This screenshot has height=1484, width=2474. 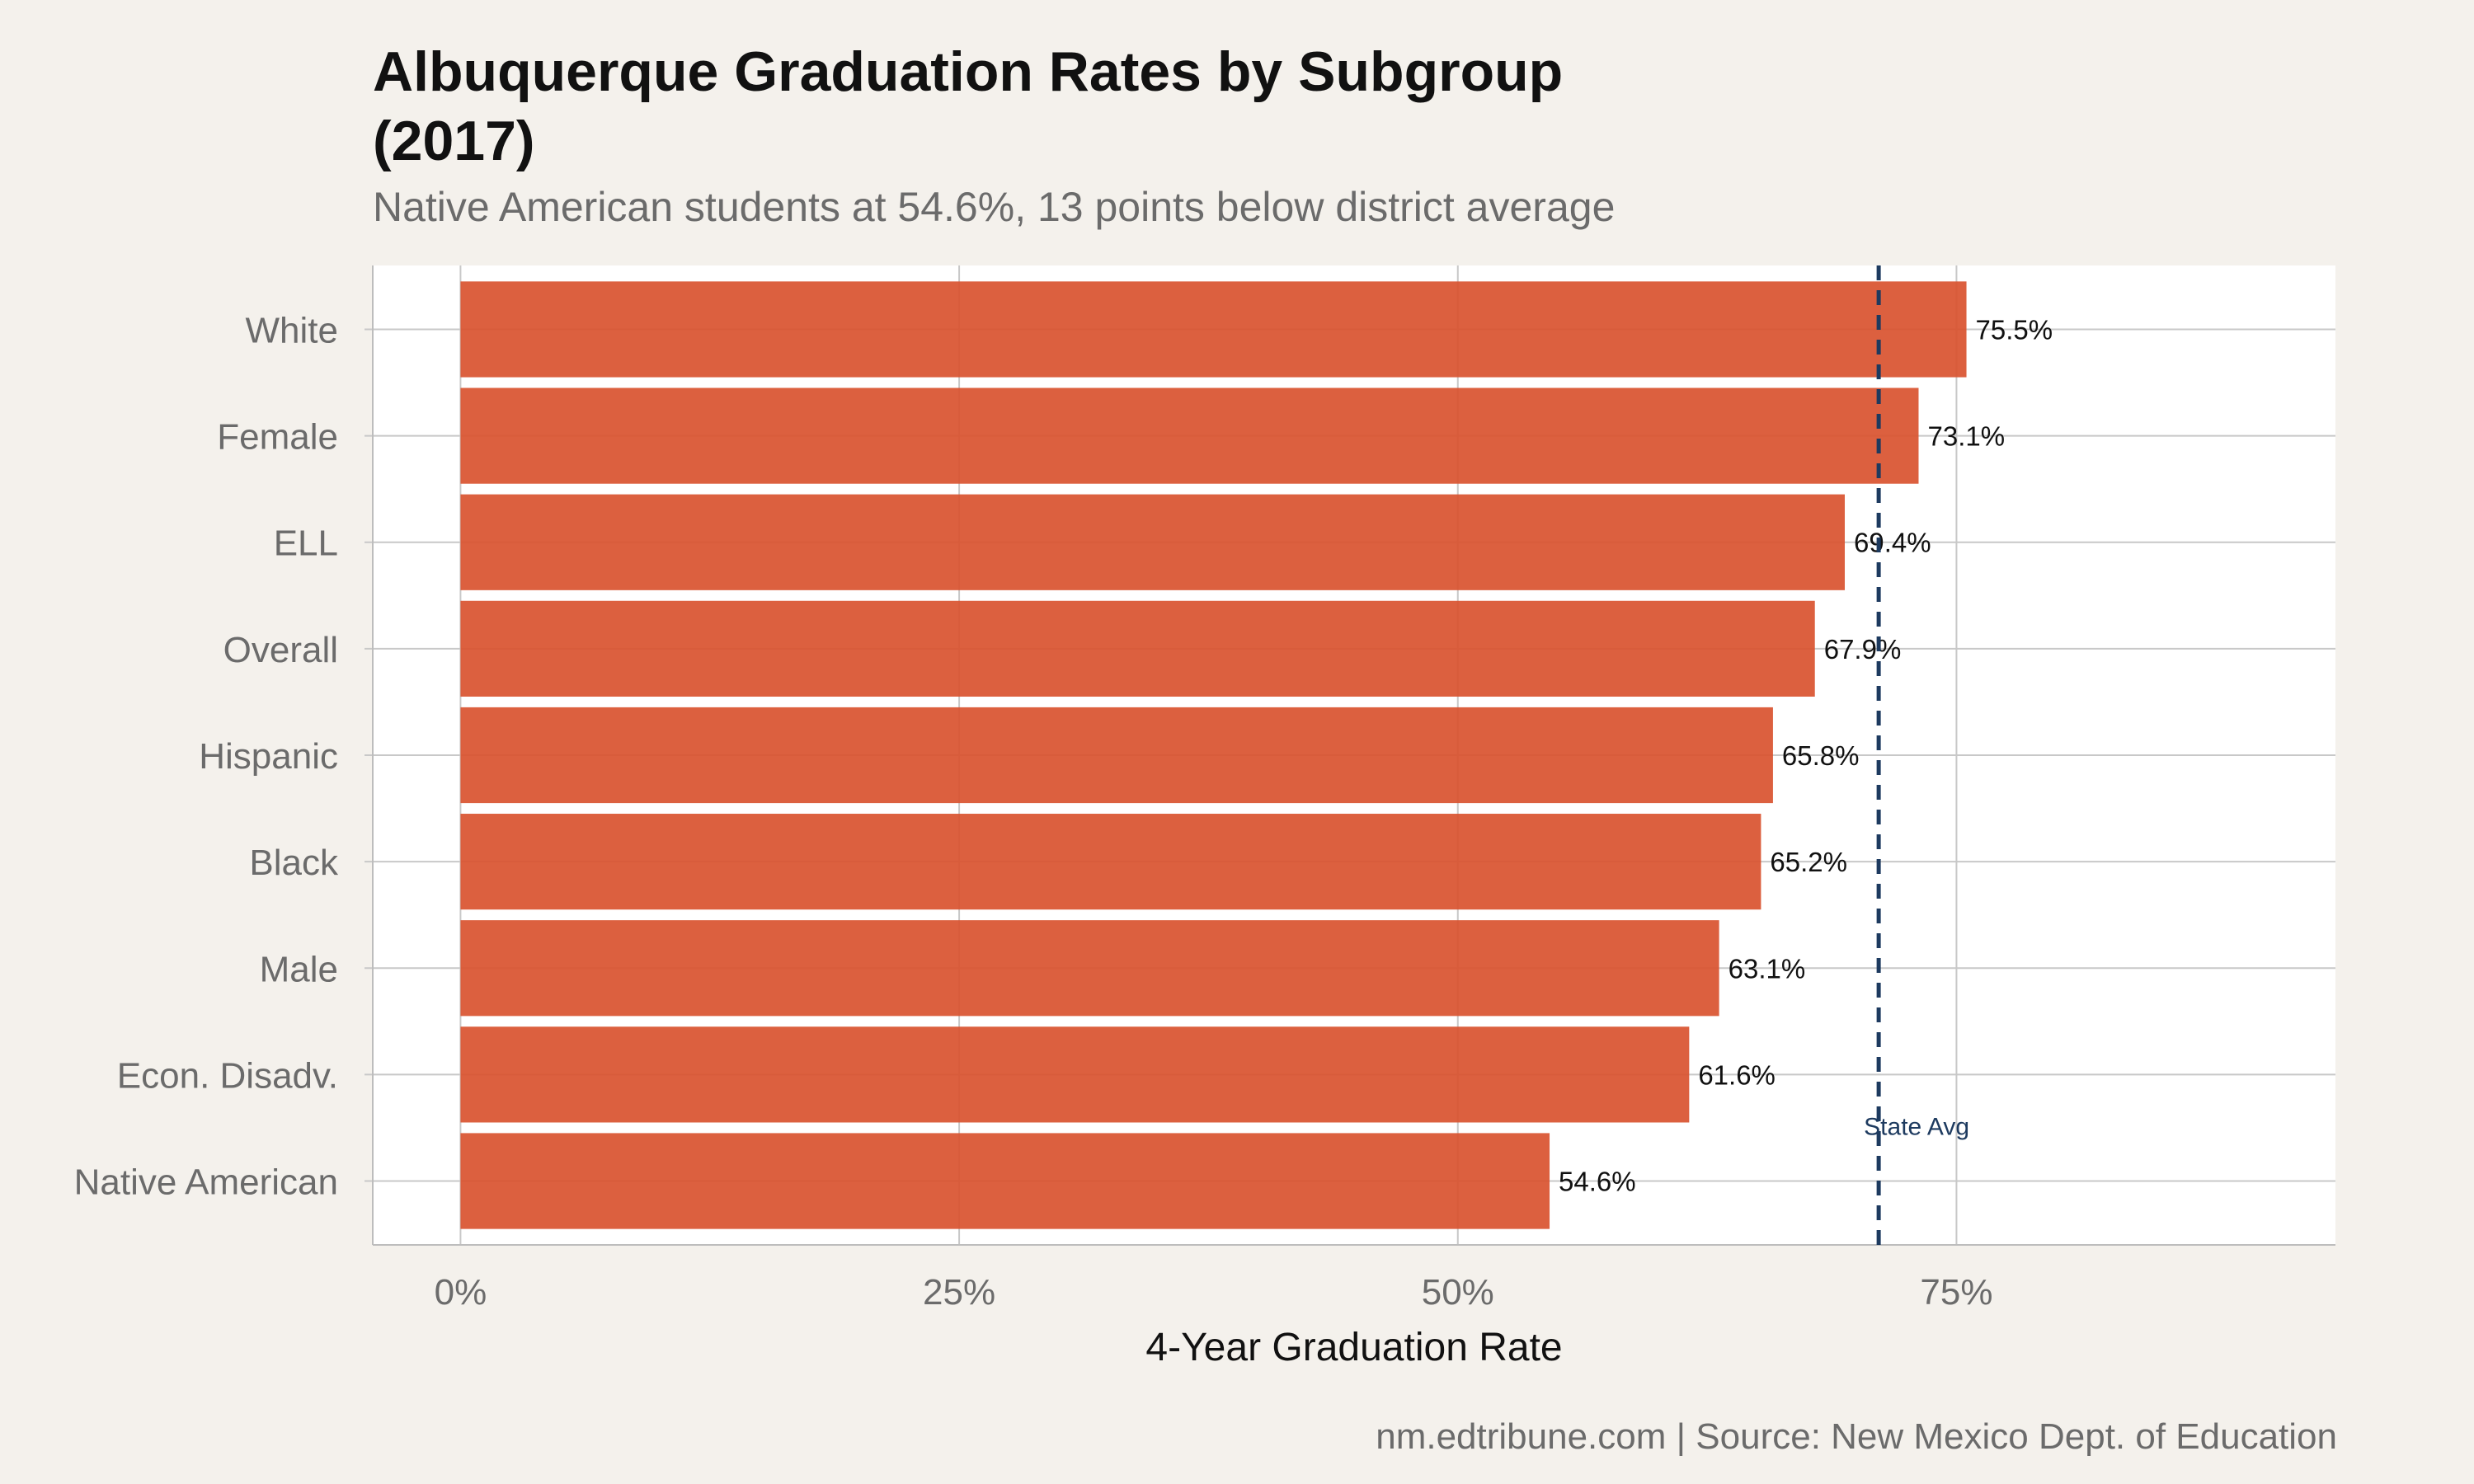 I want to click on y-tick-label: Female, so click(x=277, y=437).